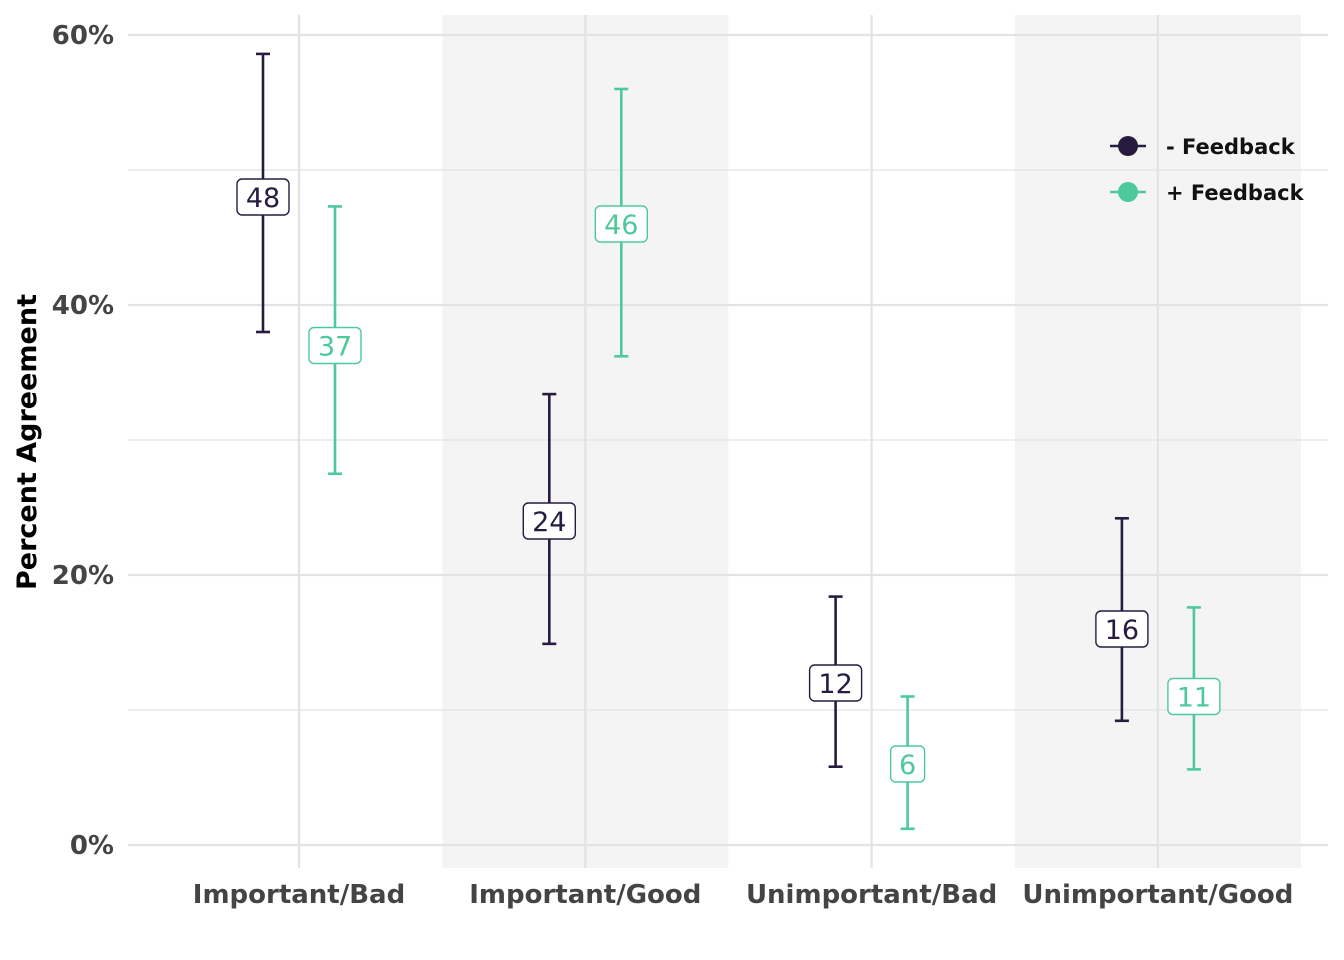  I want to click on legend-label: + Feedback, so click(1235, 193).